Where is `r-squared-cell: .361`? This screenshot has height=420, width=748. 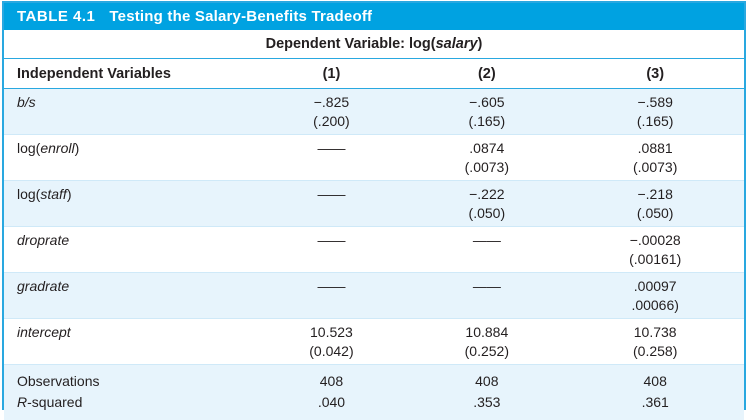 r-squared-cell: .361 is located at coordinates (655, 405).